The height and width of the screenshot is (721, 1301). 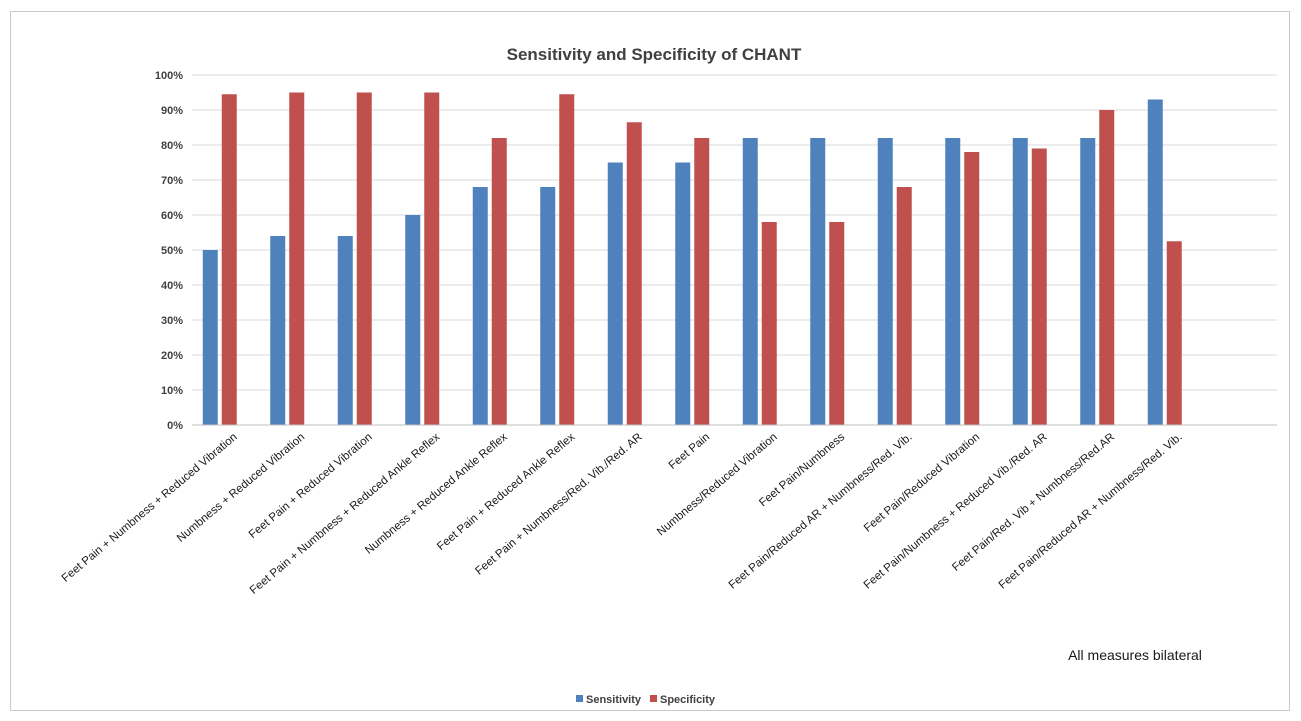 What do you see at coordinates (922, 483) in the screenshot?
I see `x-category-label: Feet Pain/Reduced Vibration` at bounding box center [922, 483].